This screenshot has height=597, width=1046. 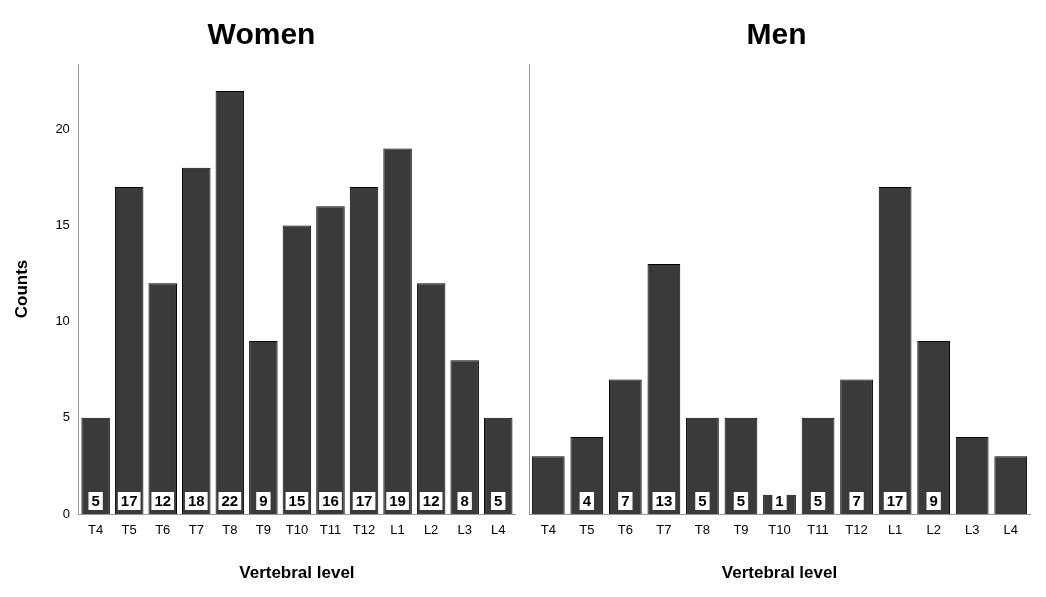 I want to click on data-label: 19, so click(x=397, y=500).